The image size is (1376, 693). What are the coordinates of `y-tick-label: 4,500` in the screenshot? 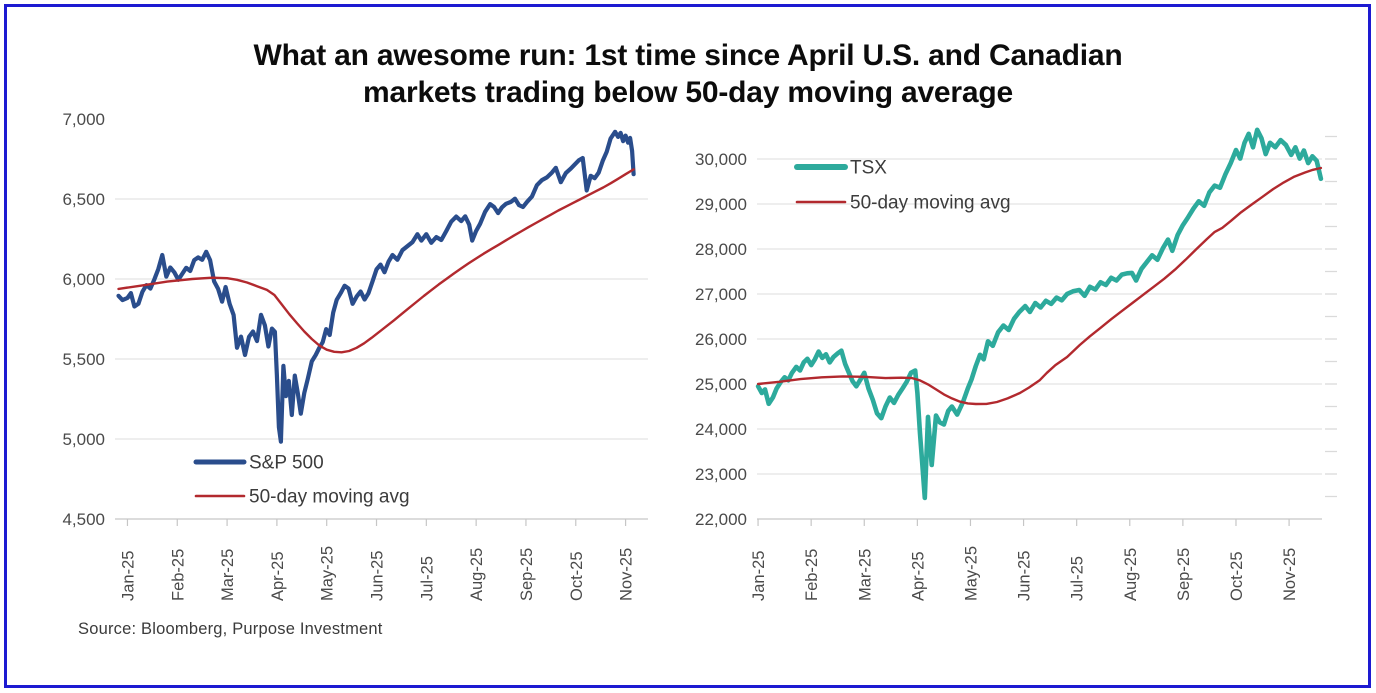 It's located at (83, 519).